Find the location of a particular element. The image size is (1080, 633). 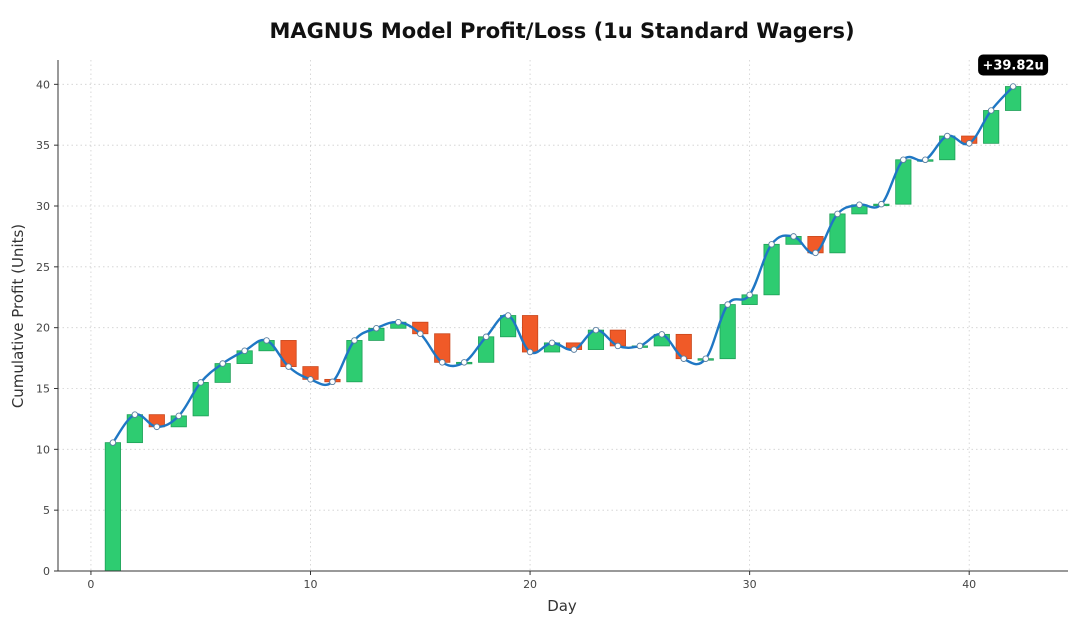

y-tick-label: 15 is located at coordinates (43, 389).